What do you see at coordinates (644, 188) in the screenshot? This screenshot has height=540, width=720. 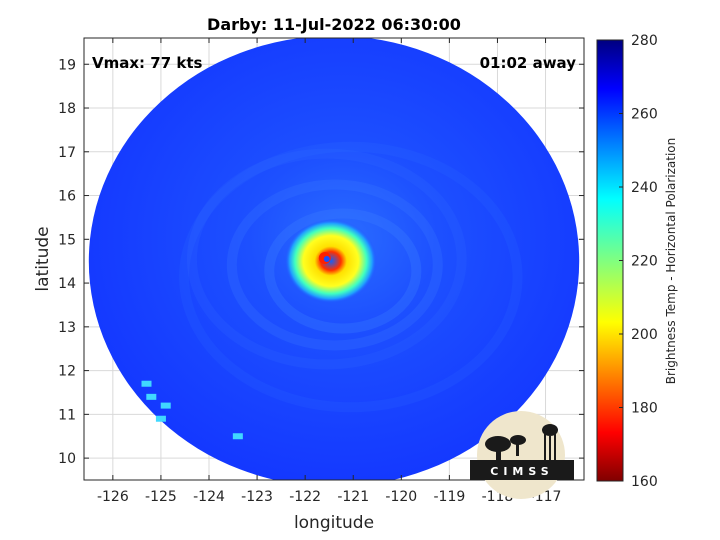 I see `colorbar-tick-label: 240` at bounding box center [644, 188].